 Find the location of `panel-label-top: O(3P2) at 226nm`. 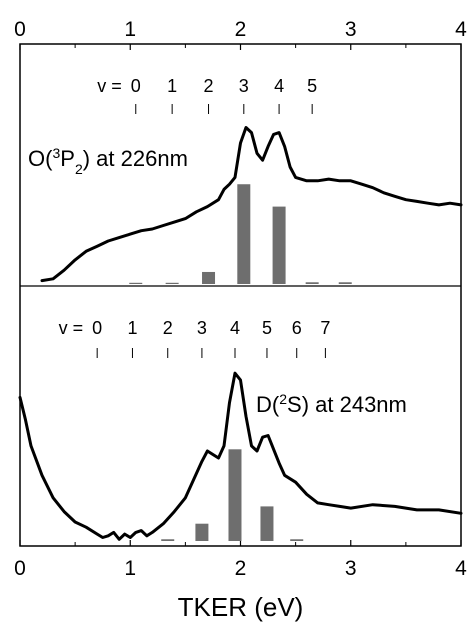

panel-label-top: O(3P2) at 226nm is located at coordinates (108, 161).